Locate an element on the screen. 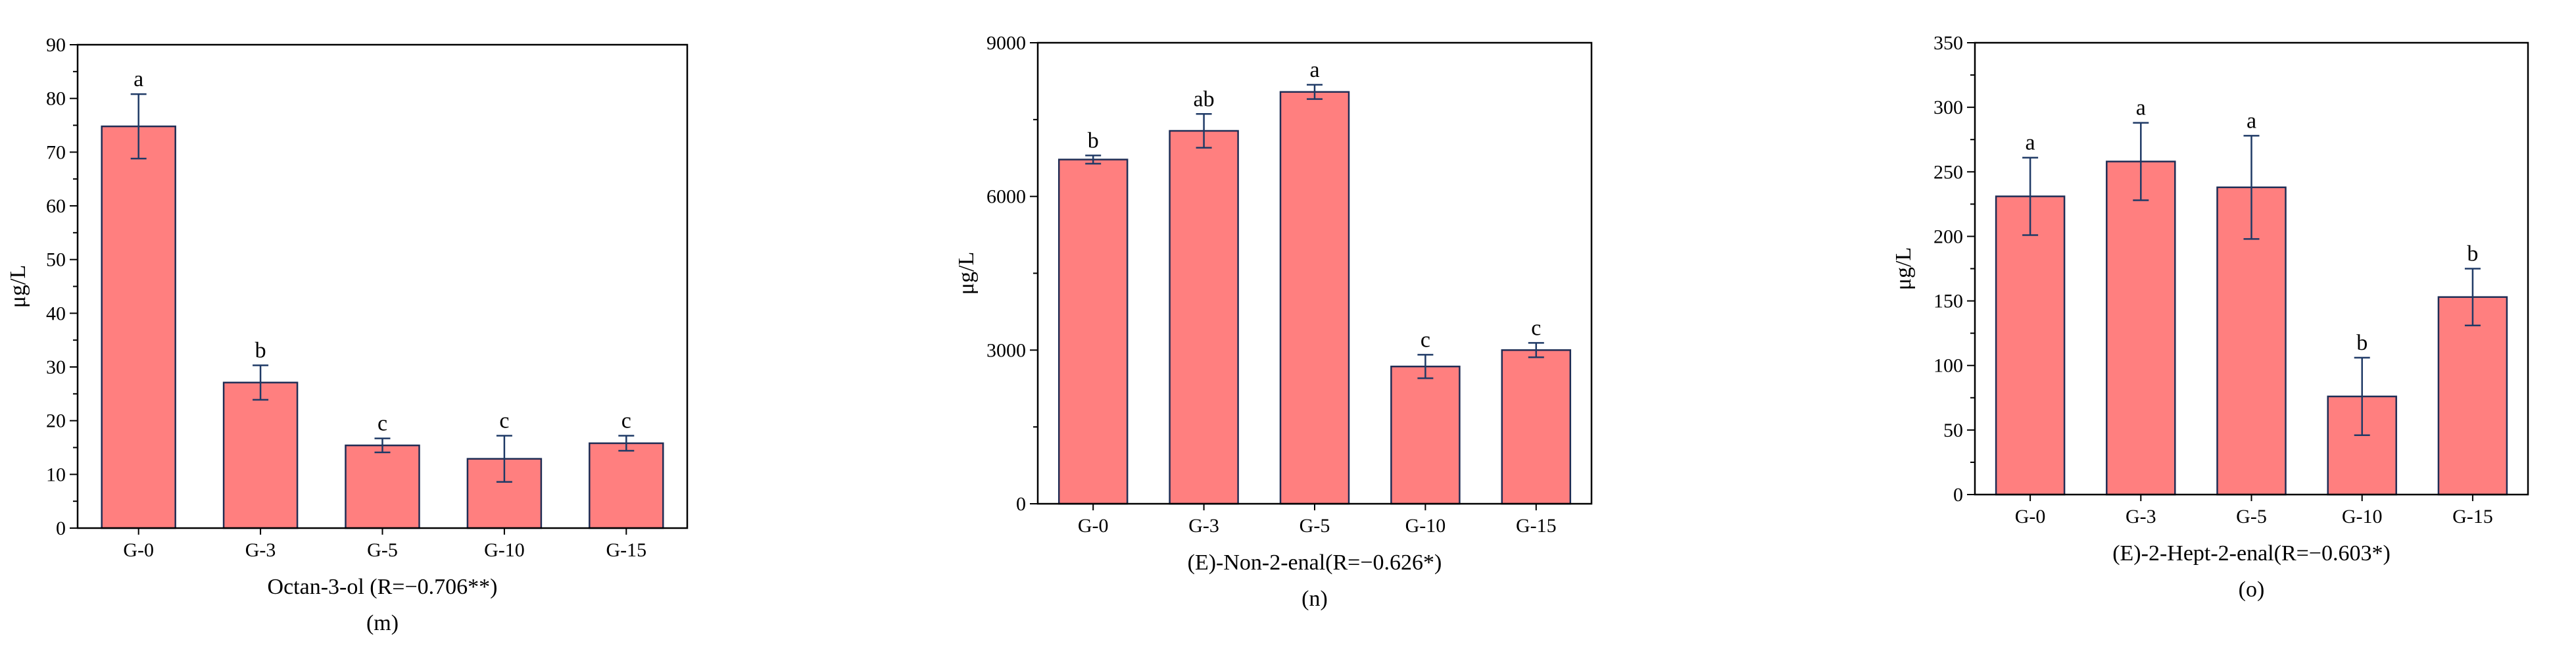  y-tick-label: 350 is located at coordinates (1948, 43).